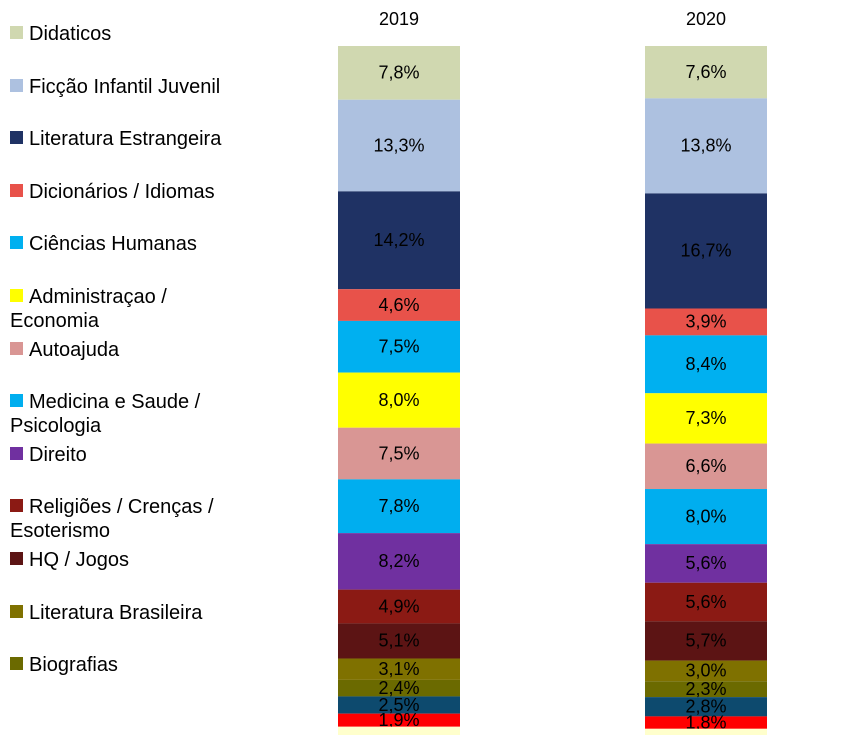  I want to click on legend-label: Literatura Estrangeira, so click(125, 139).